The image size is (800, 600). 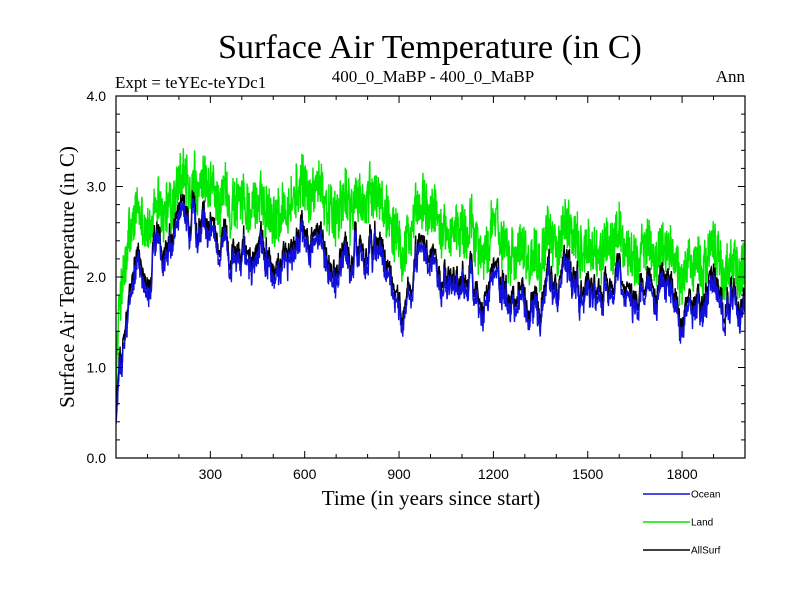 What do you see at coordinates (705, 495) in the screenshot?
I see `legend-label-ocean: Ocean` at bounding box center [705, 495].